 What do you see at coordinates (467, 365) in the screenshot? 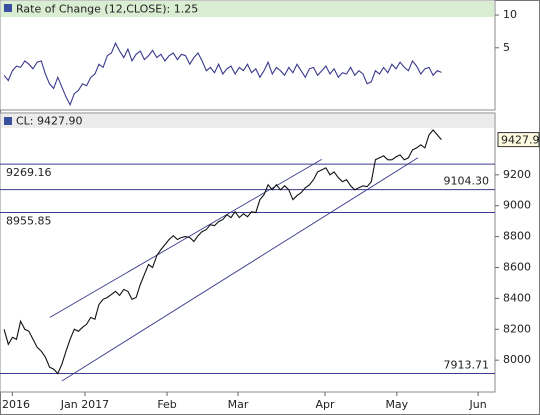
I see `level-label: 7913.71` at bounding box center [467, 365].